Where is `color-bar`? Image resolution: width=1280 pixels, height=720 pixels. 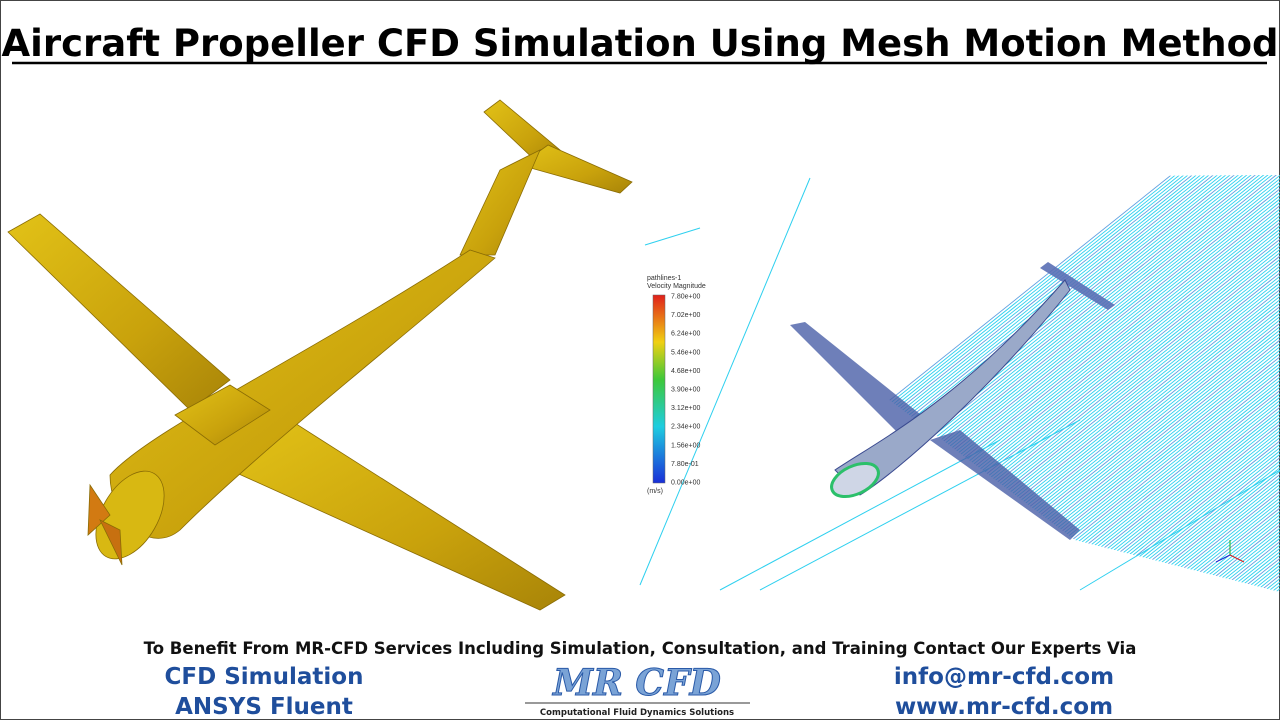
color-bar is located at coordinates (659, 389).